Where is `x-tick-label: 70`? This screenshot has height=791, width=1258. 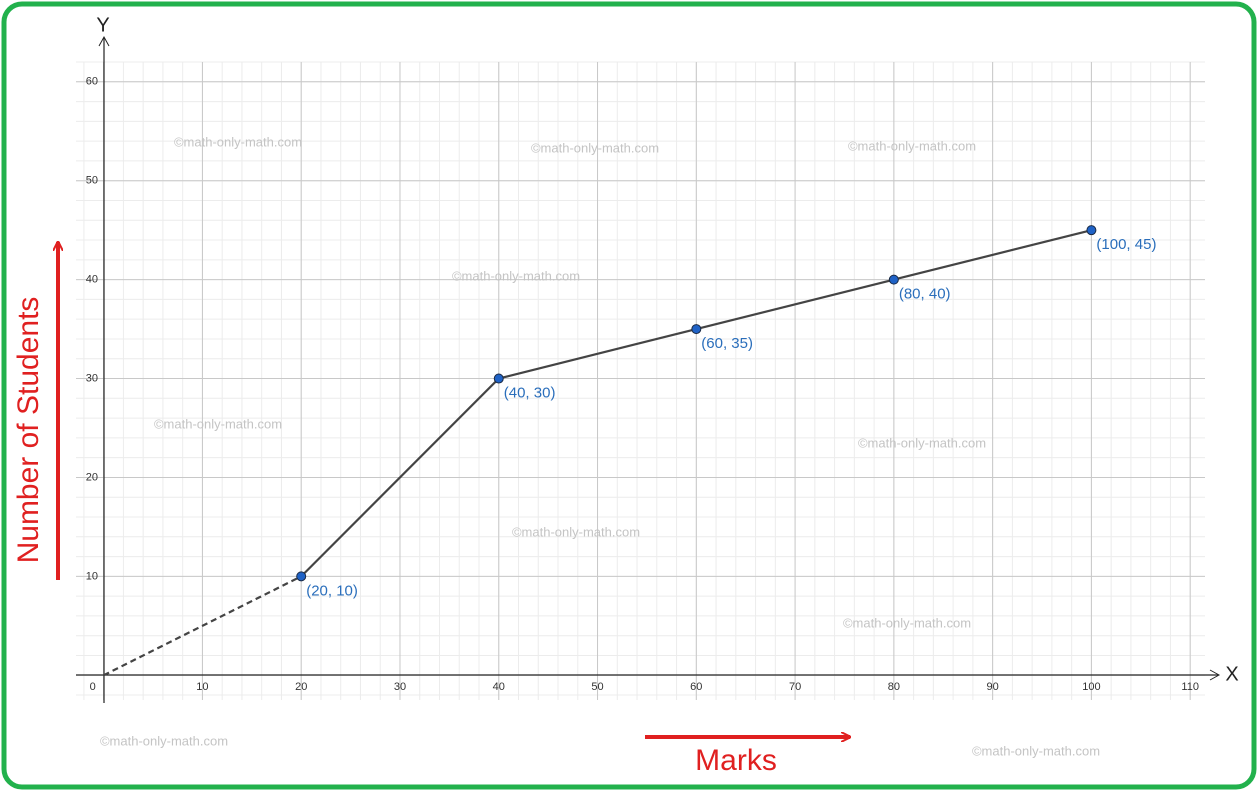
x-tick-label: 70 is located at coordinates (795, 687).